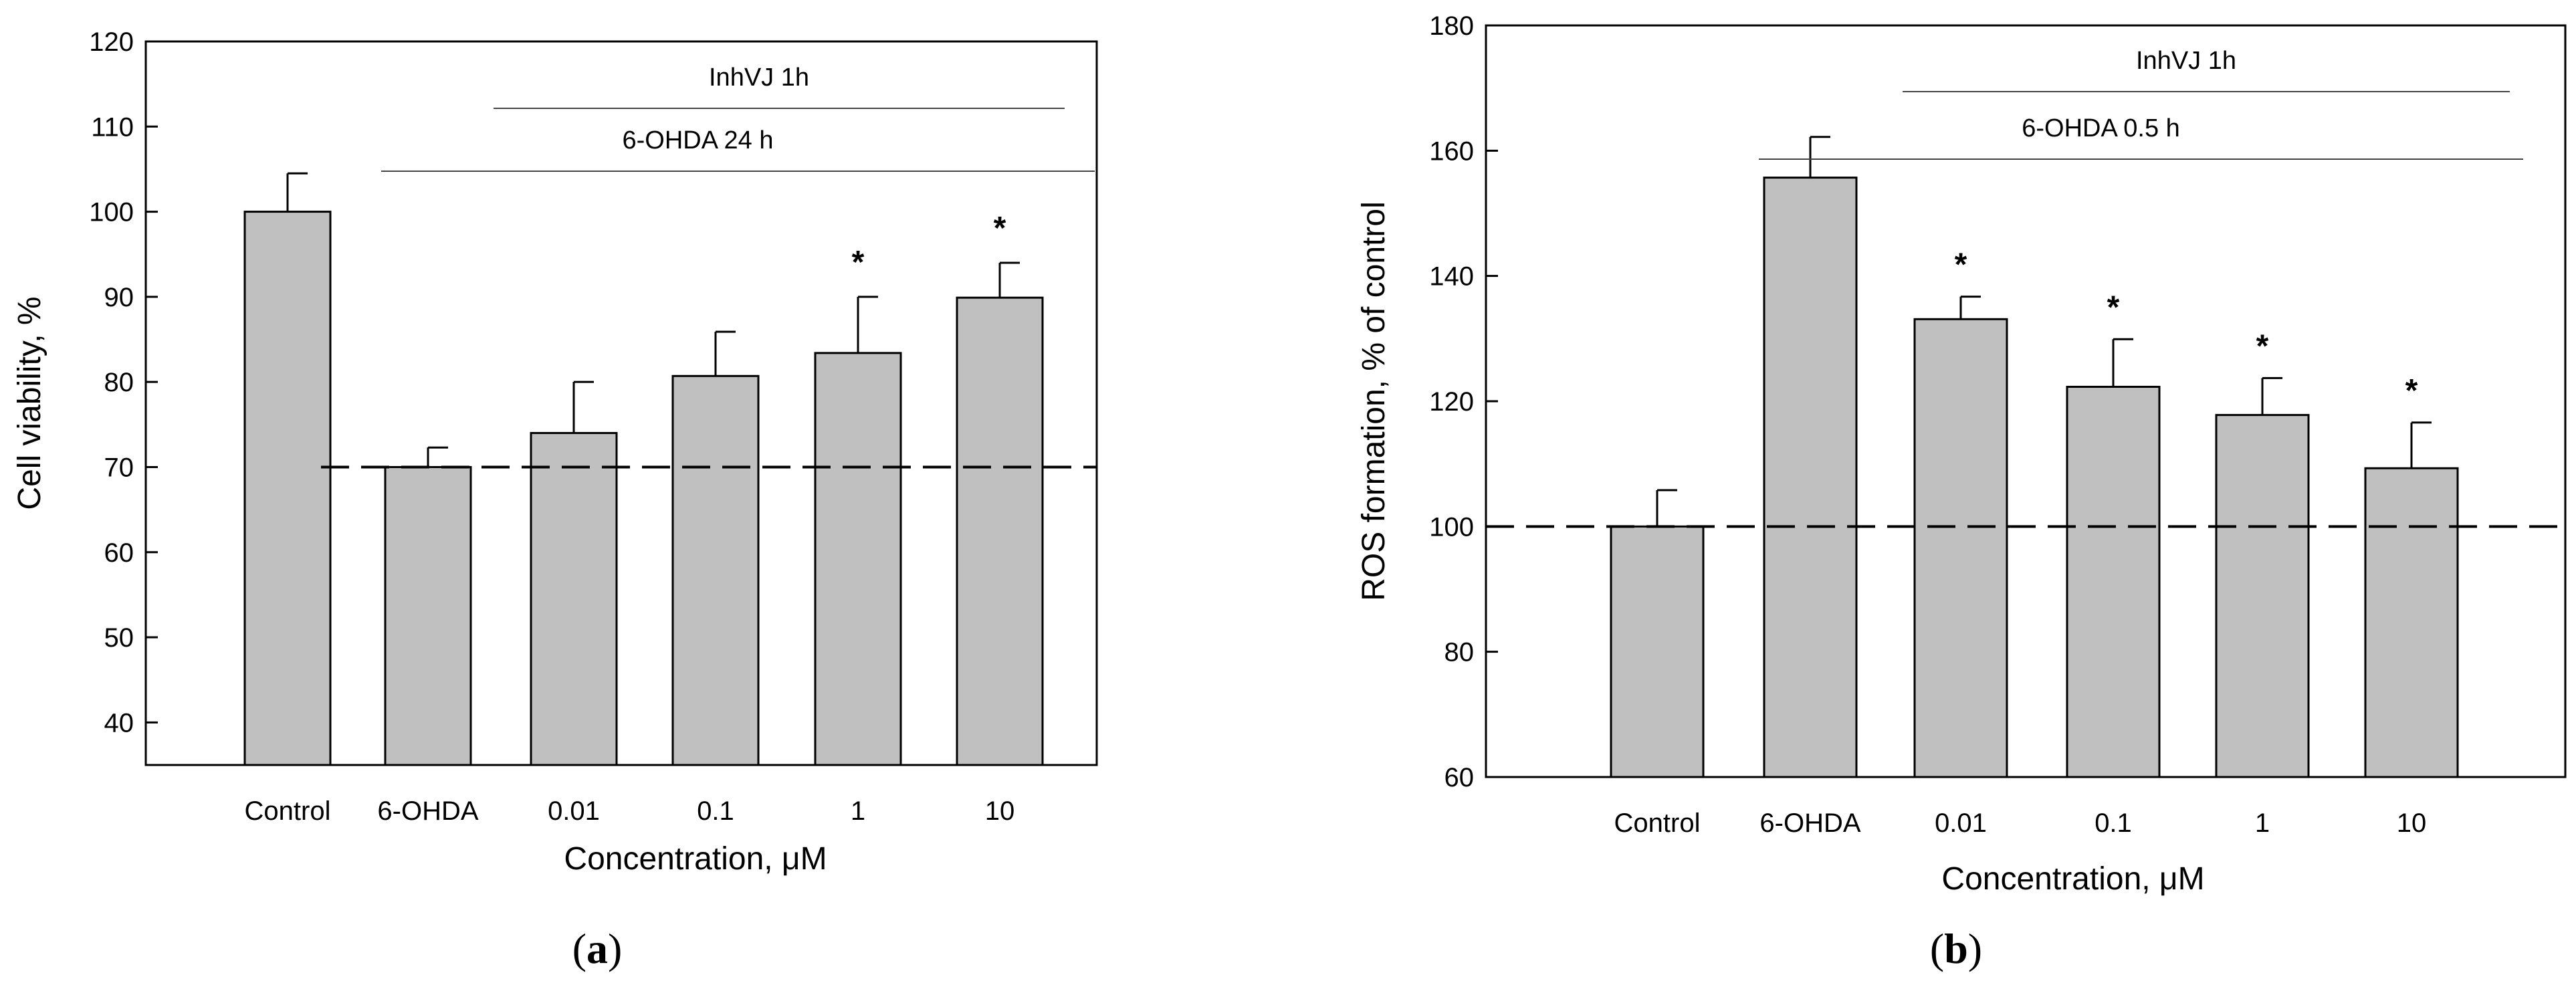  Describe the element at coordinates (1374, 401) in the screenshot. I see `y-axis-title: ROS formation, % of control` at that location.